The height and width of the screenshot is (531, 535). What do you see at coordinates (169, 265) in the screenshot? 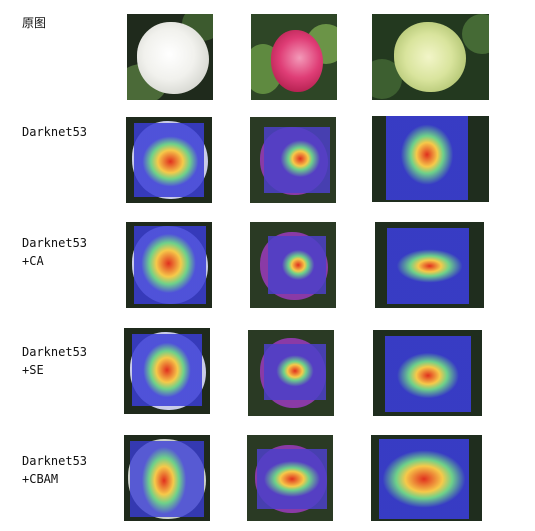
I see `heatmap-ca-white-peony` at bounding box center [169, 265].